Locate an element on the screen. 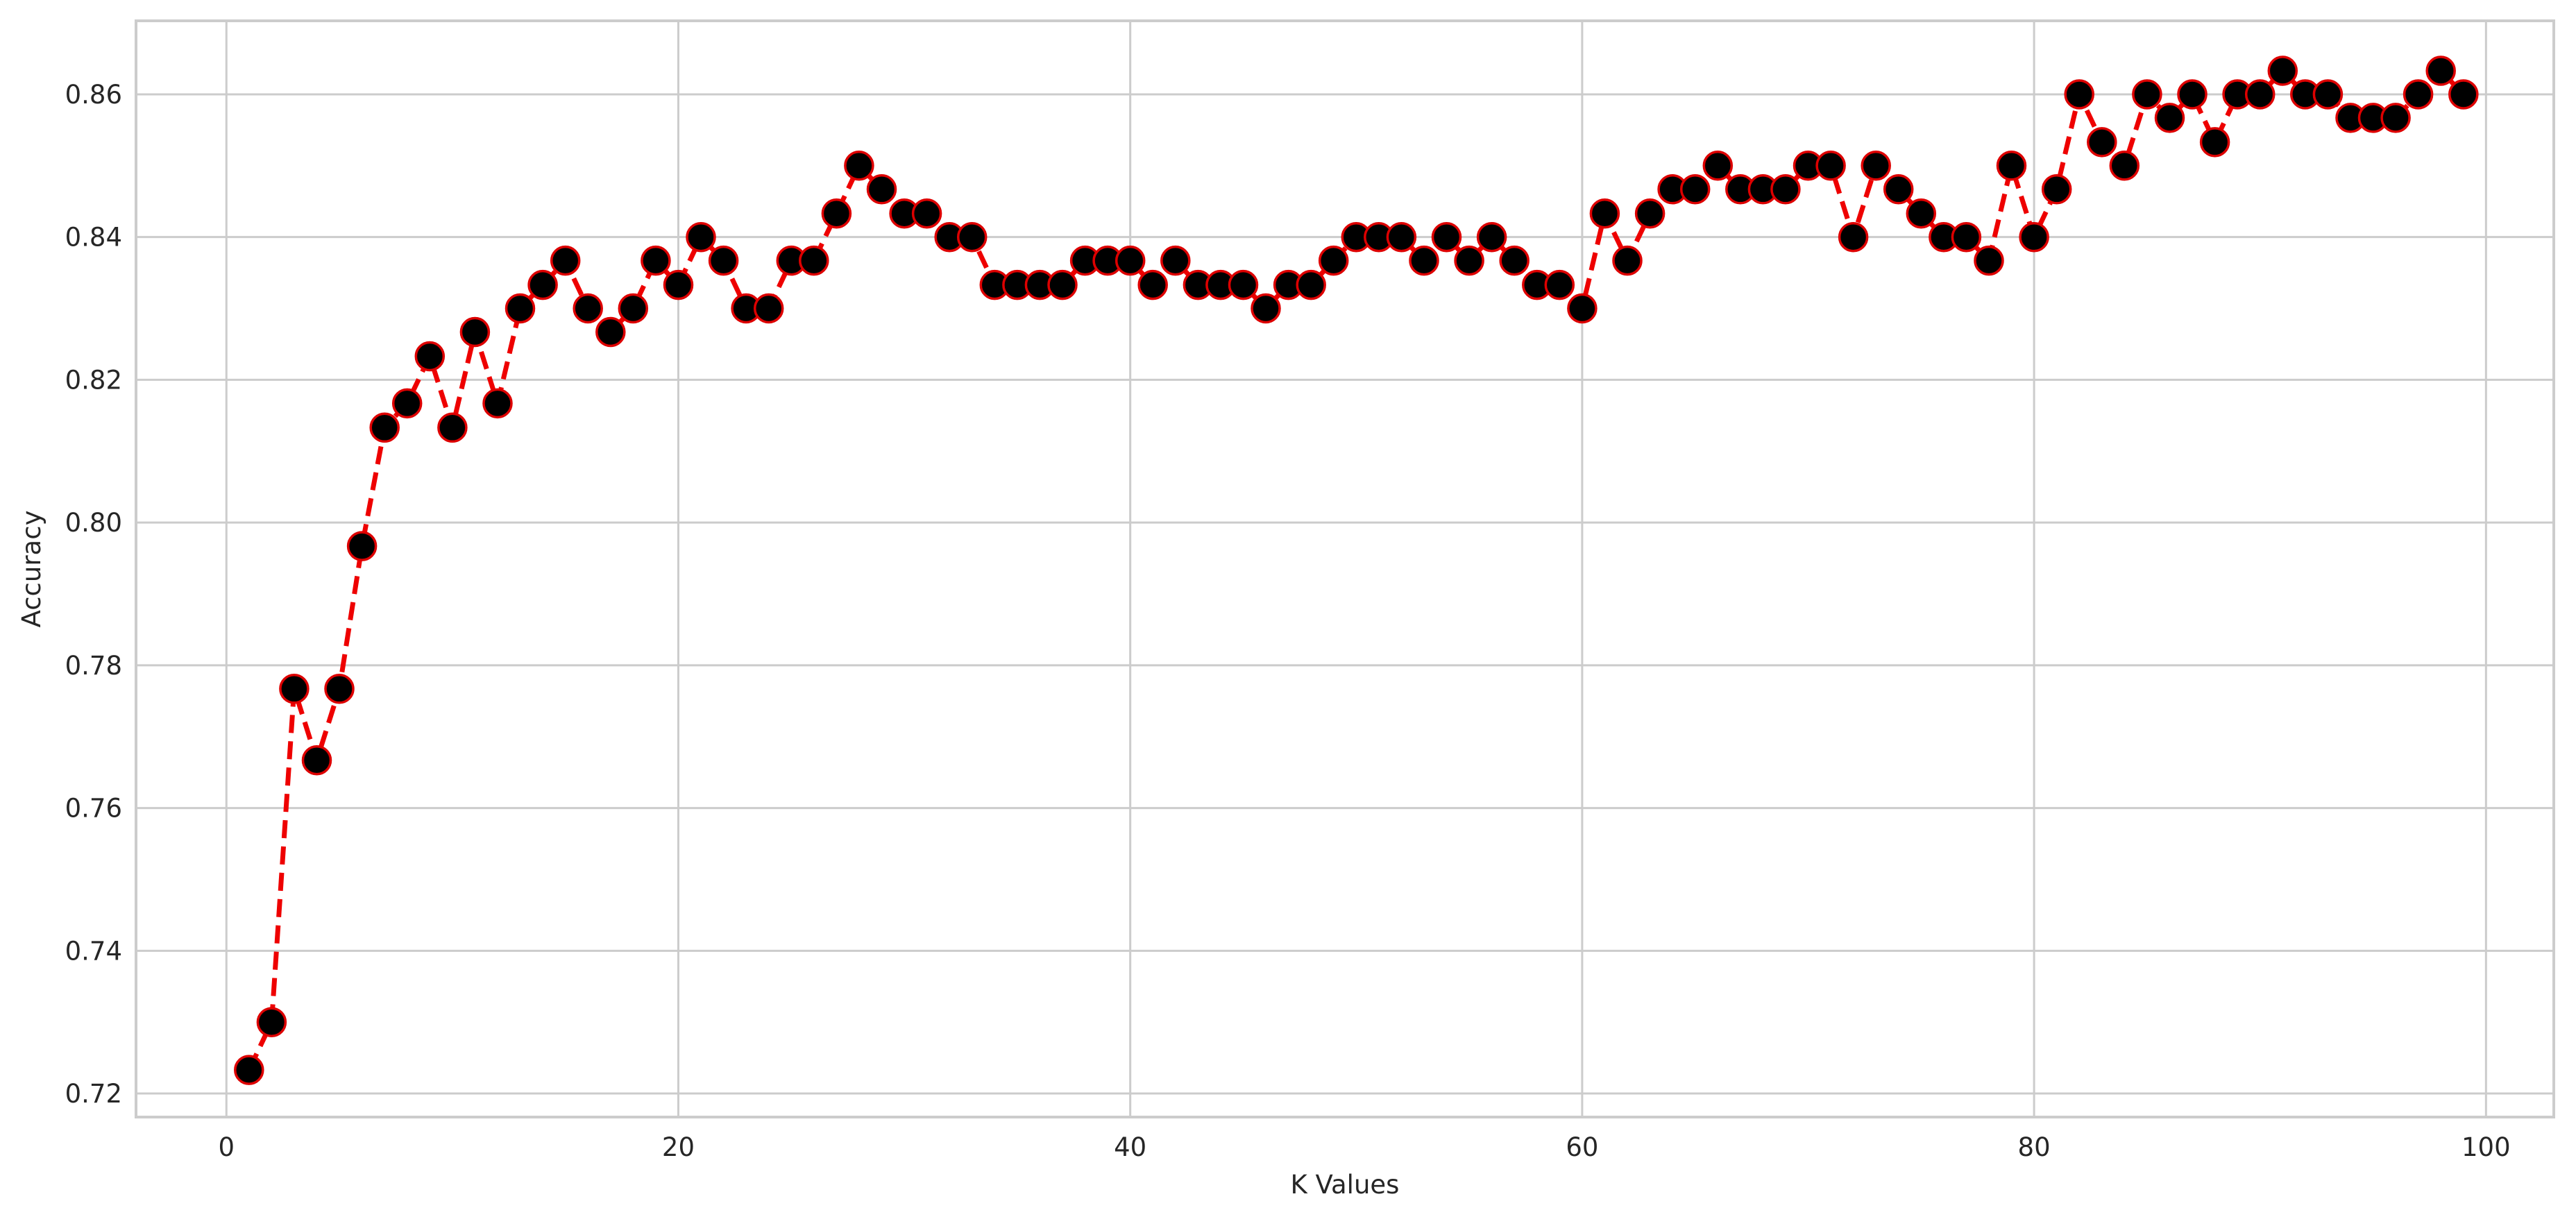 The width and height of the screenshot is (2576, 1226). y-tick-label: 0.86 is located at coordinates (93, 95).